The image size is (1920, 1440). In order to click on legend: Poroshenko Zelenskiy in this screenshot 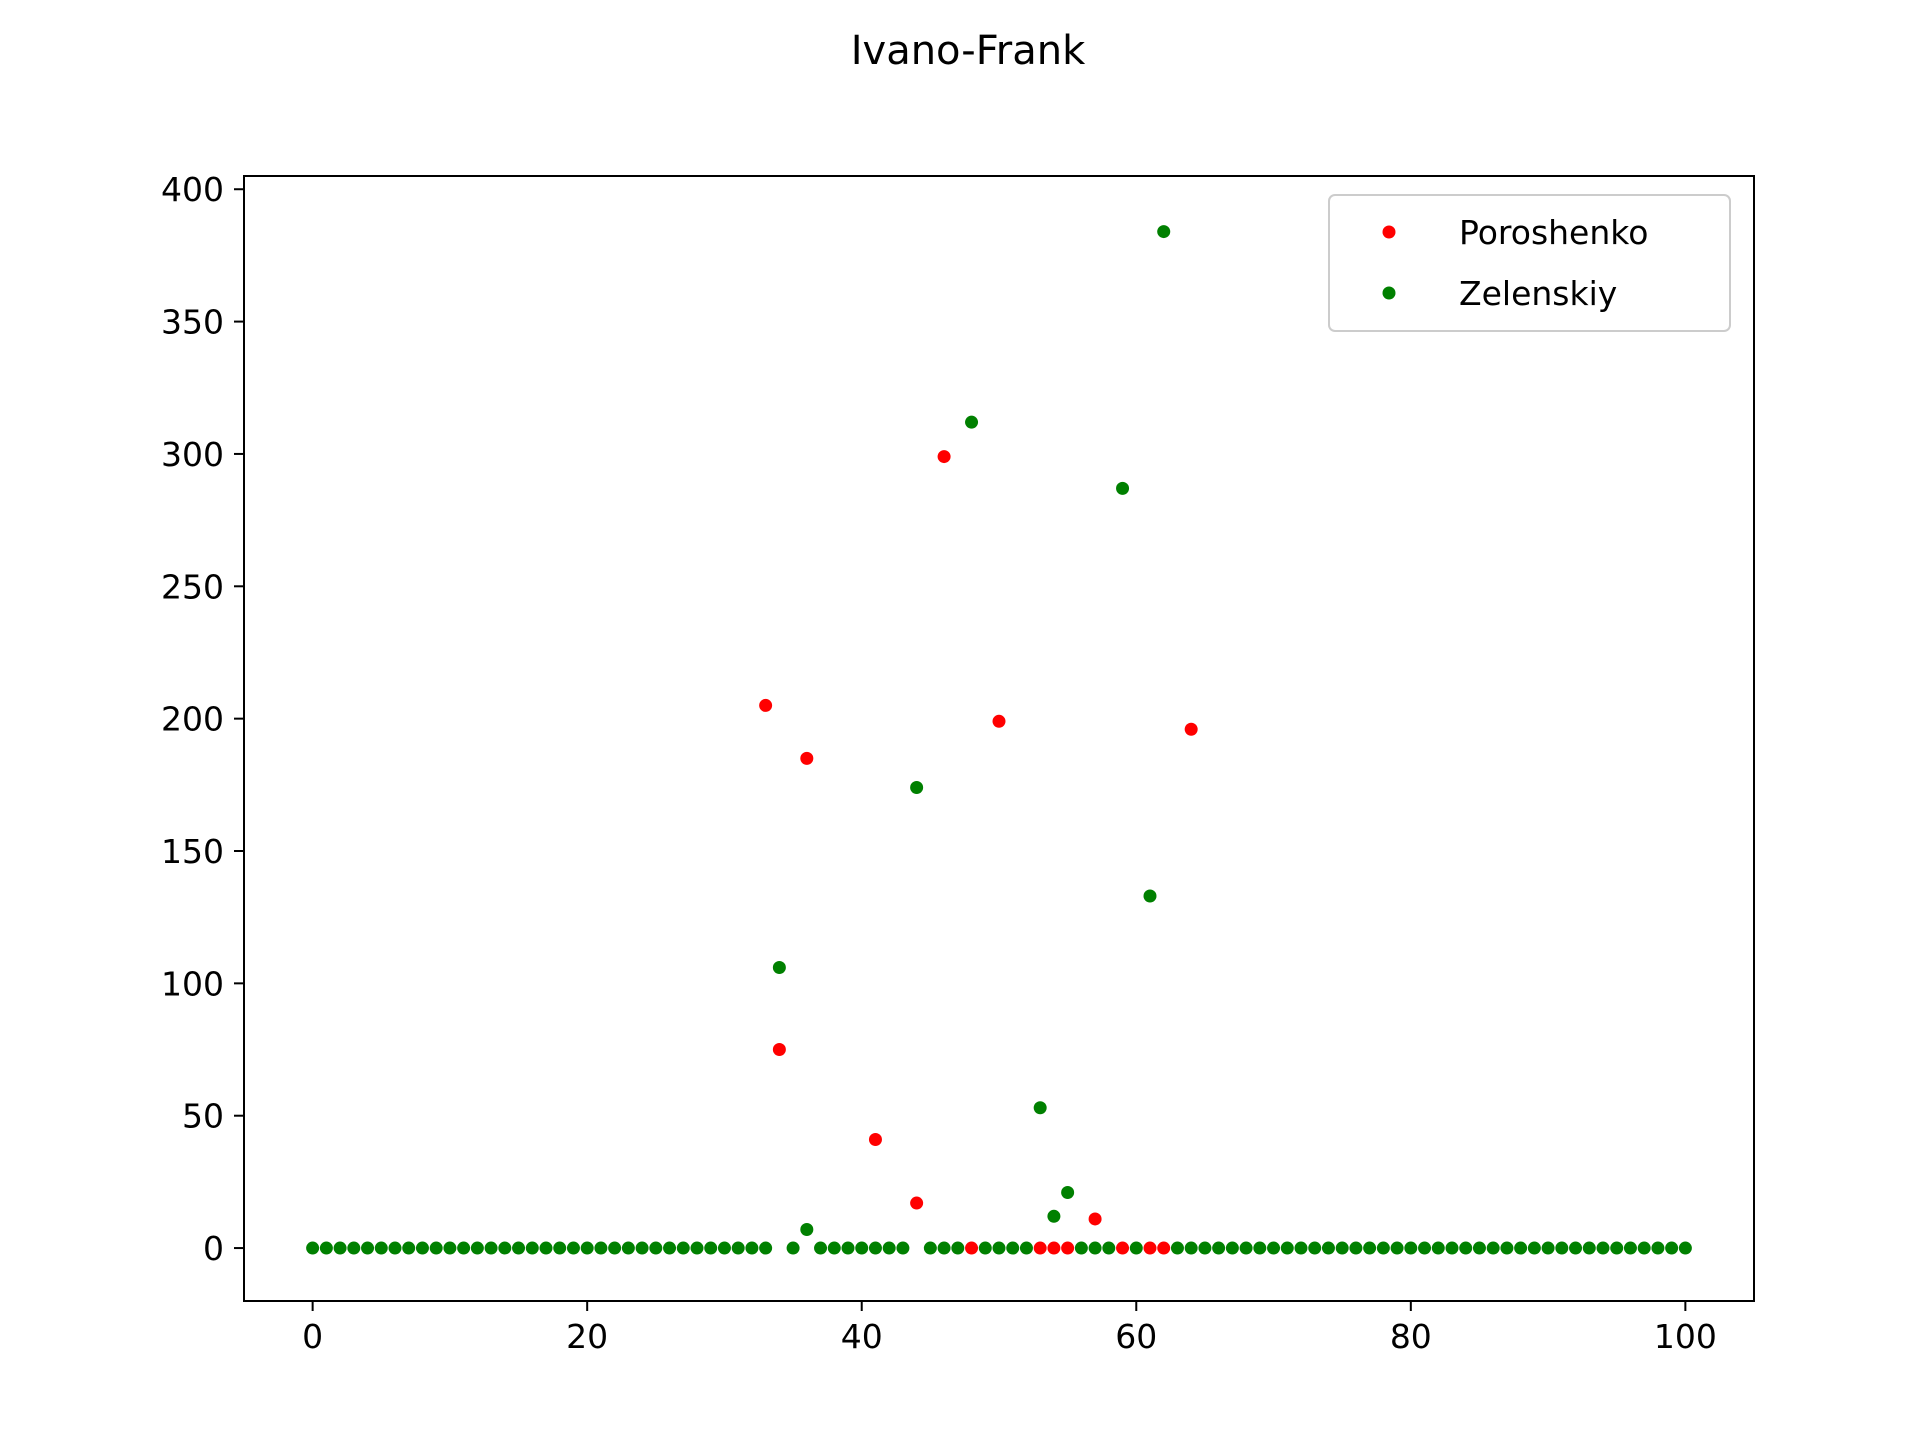, I will do `click(1529, 263)`.